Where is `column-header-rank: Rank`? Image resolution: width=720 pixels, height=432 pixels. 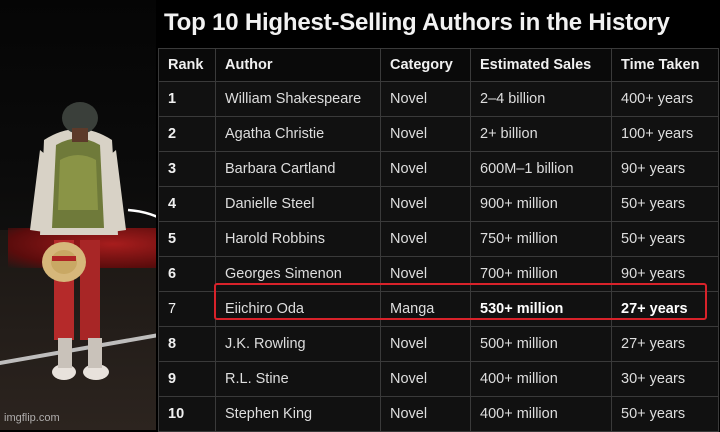 column-header-rank: Rank is located at coordinates (187, 65).